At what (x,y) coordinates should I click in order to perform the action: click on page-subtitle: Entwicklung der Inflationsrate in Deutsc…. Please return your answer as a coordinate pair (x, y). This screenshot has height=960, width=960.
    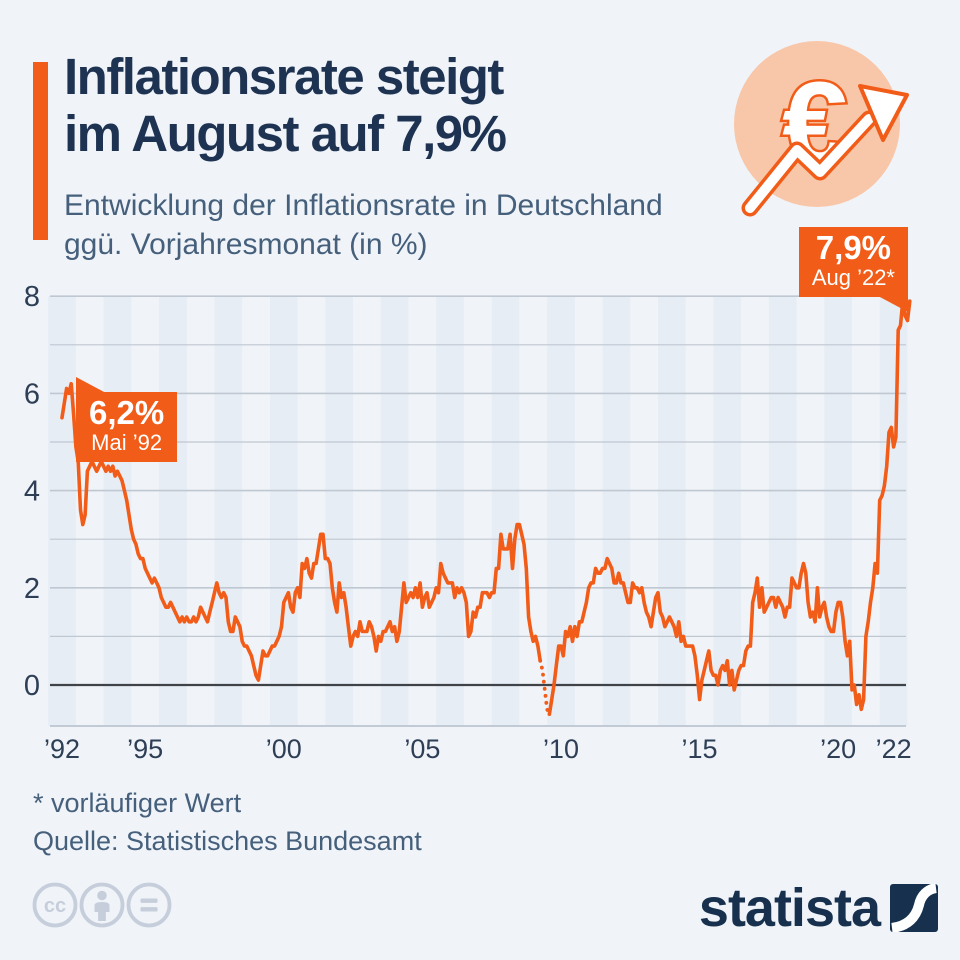
    Looking at the image, I should click on (363, 225).